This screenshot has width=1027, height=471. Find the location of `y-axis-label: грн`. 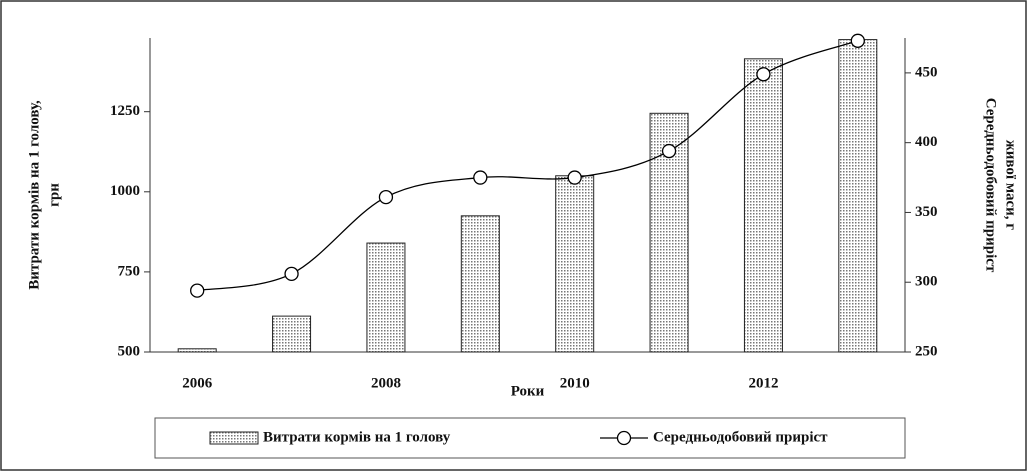

y-axis-label: грн is located at coordinates (54, 195).